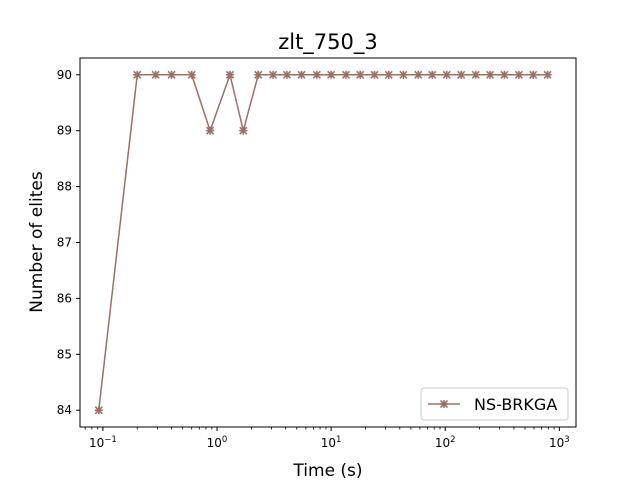 This screenshot has width=640, height=480. Describe the element at coordinates (103, 442) in the screenshot. I see `x-tick-label: 10⁻¹` at that location.